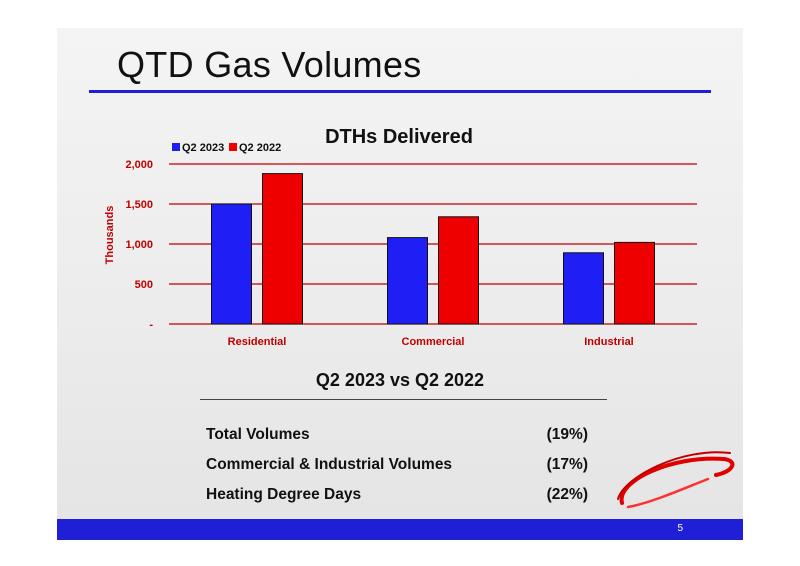  Describe the element at coordinates (407, 281) in the screenshot. I see `bar-q2-2023-commercial` at that location.